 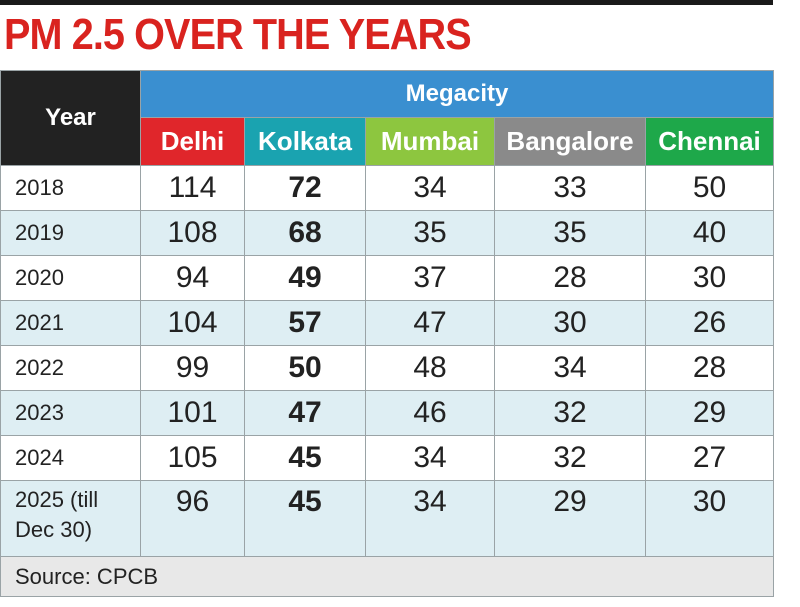 What do you see at coordinates (305, 323) in the screenshot?
I see `value-cell: 57` at bounding box center [305, 323].